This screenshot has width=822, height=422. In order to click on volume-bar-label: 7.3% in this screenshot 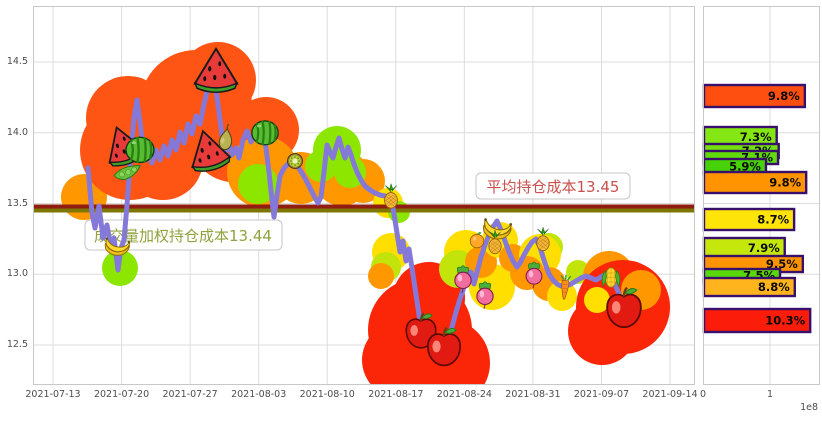, I will do `click(756, 137)`.